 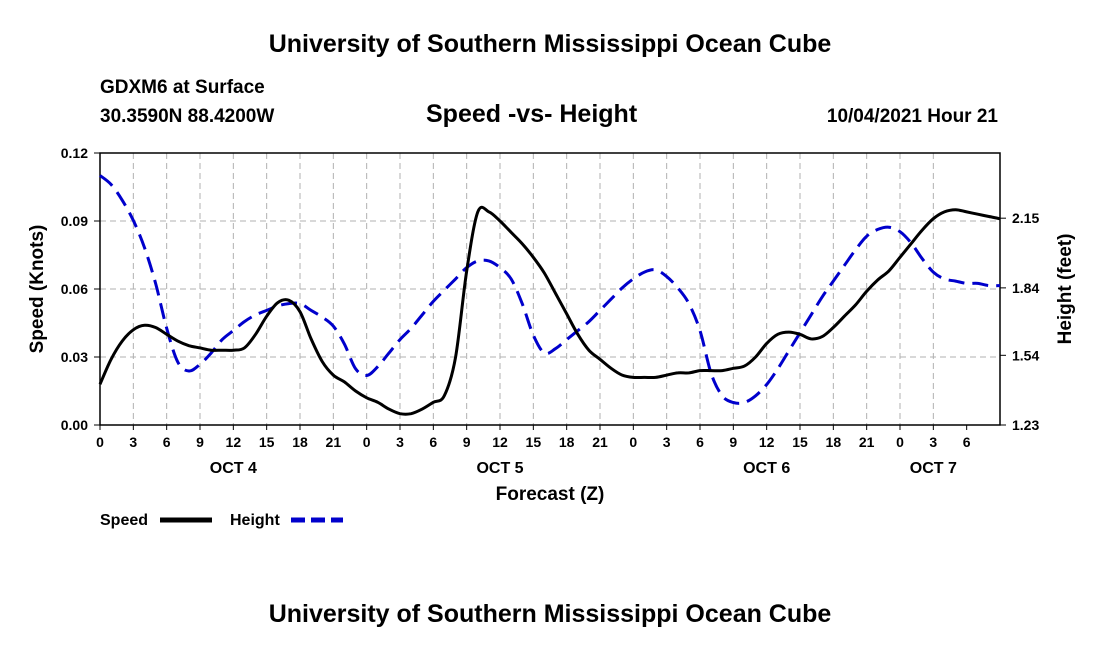 What do you see at coordinates (550, 494) in the screenshot?
I see `x-axis-label: Forecast (Z)` at bounding box center [550, 494].